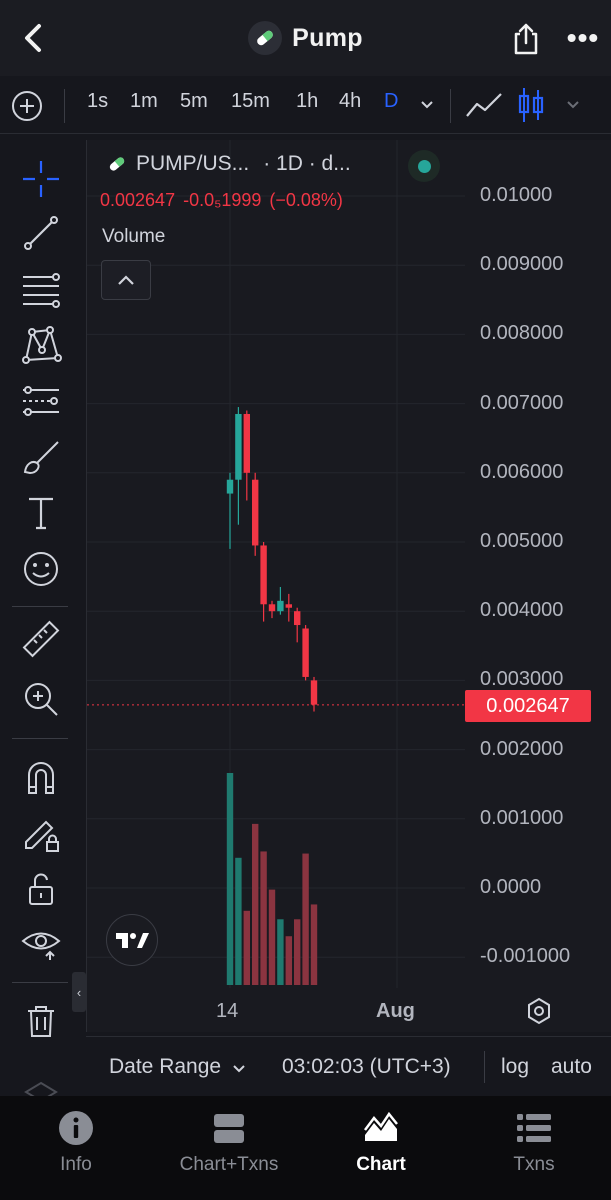  What do you see at coordinates (76, 1128) in the screenshot?
I see `info-icon` at bounding box center [76, 1128].